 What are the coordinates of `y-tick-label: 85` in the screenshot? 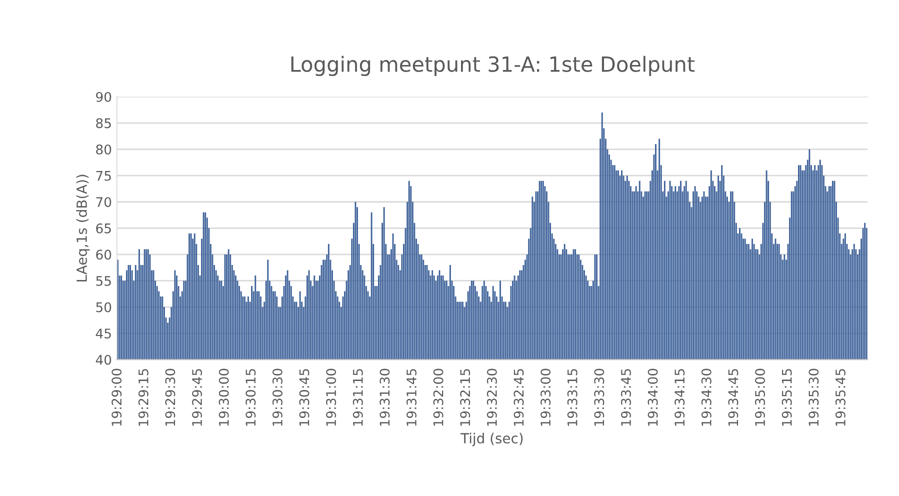 It's located at (103, 123).